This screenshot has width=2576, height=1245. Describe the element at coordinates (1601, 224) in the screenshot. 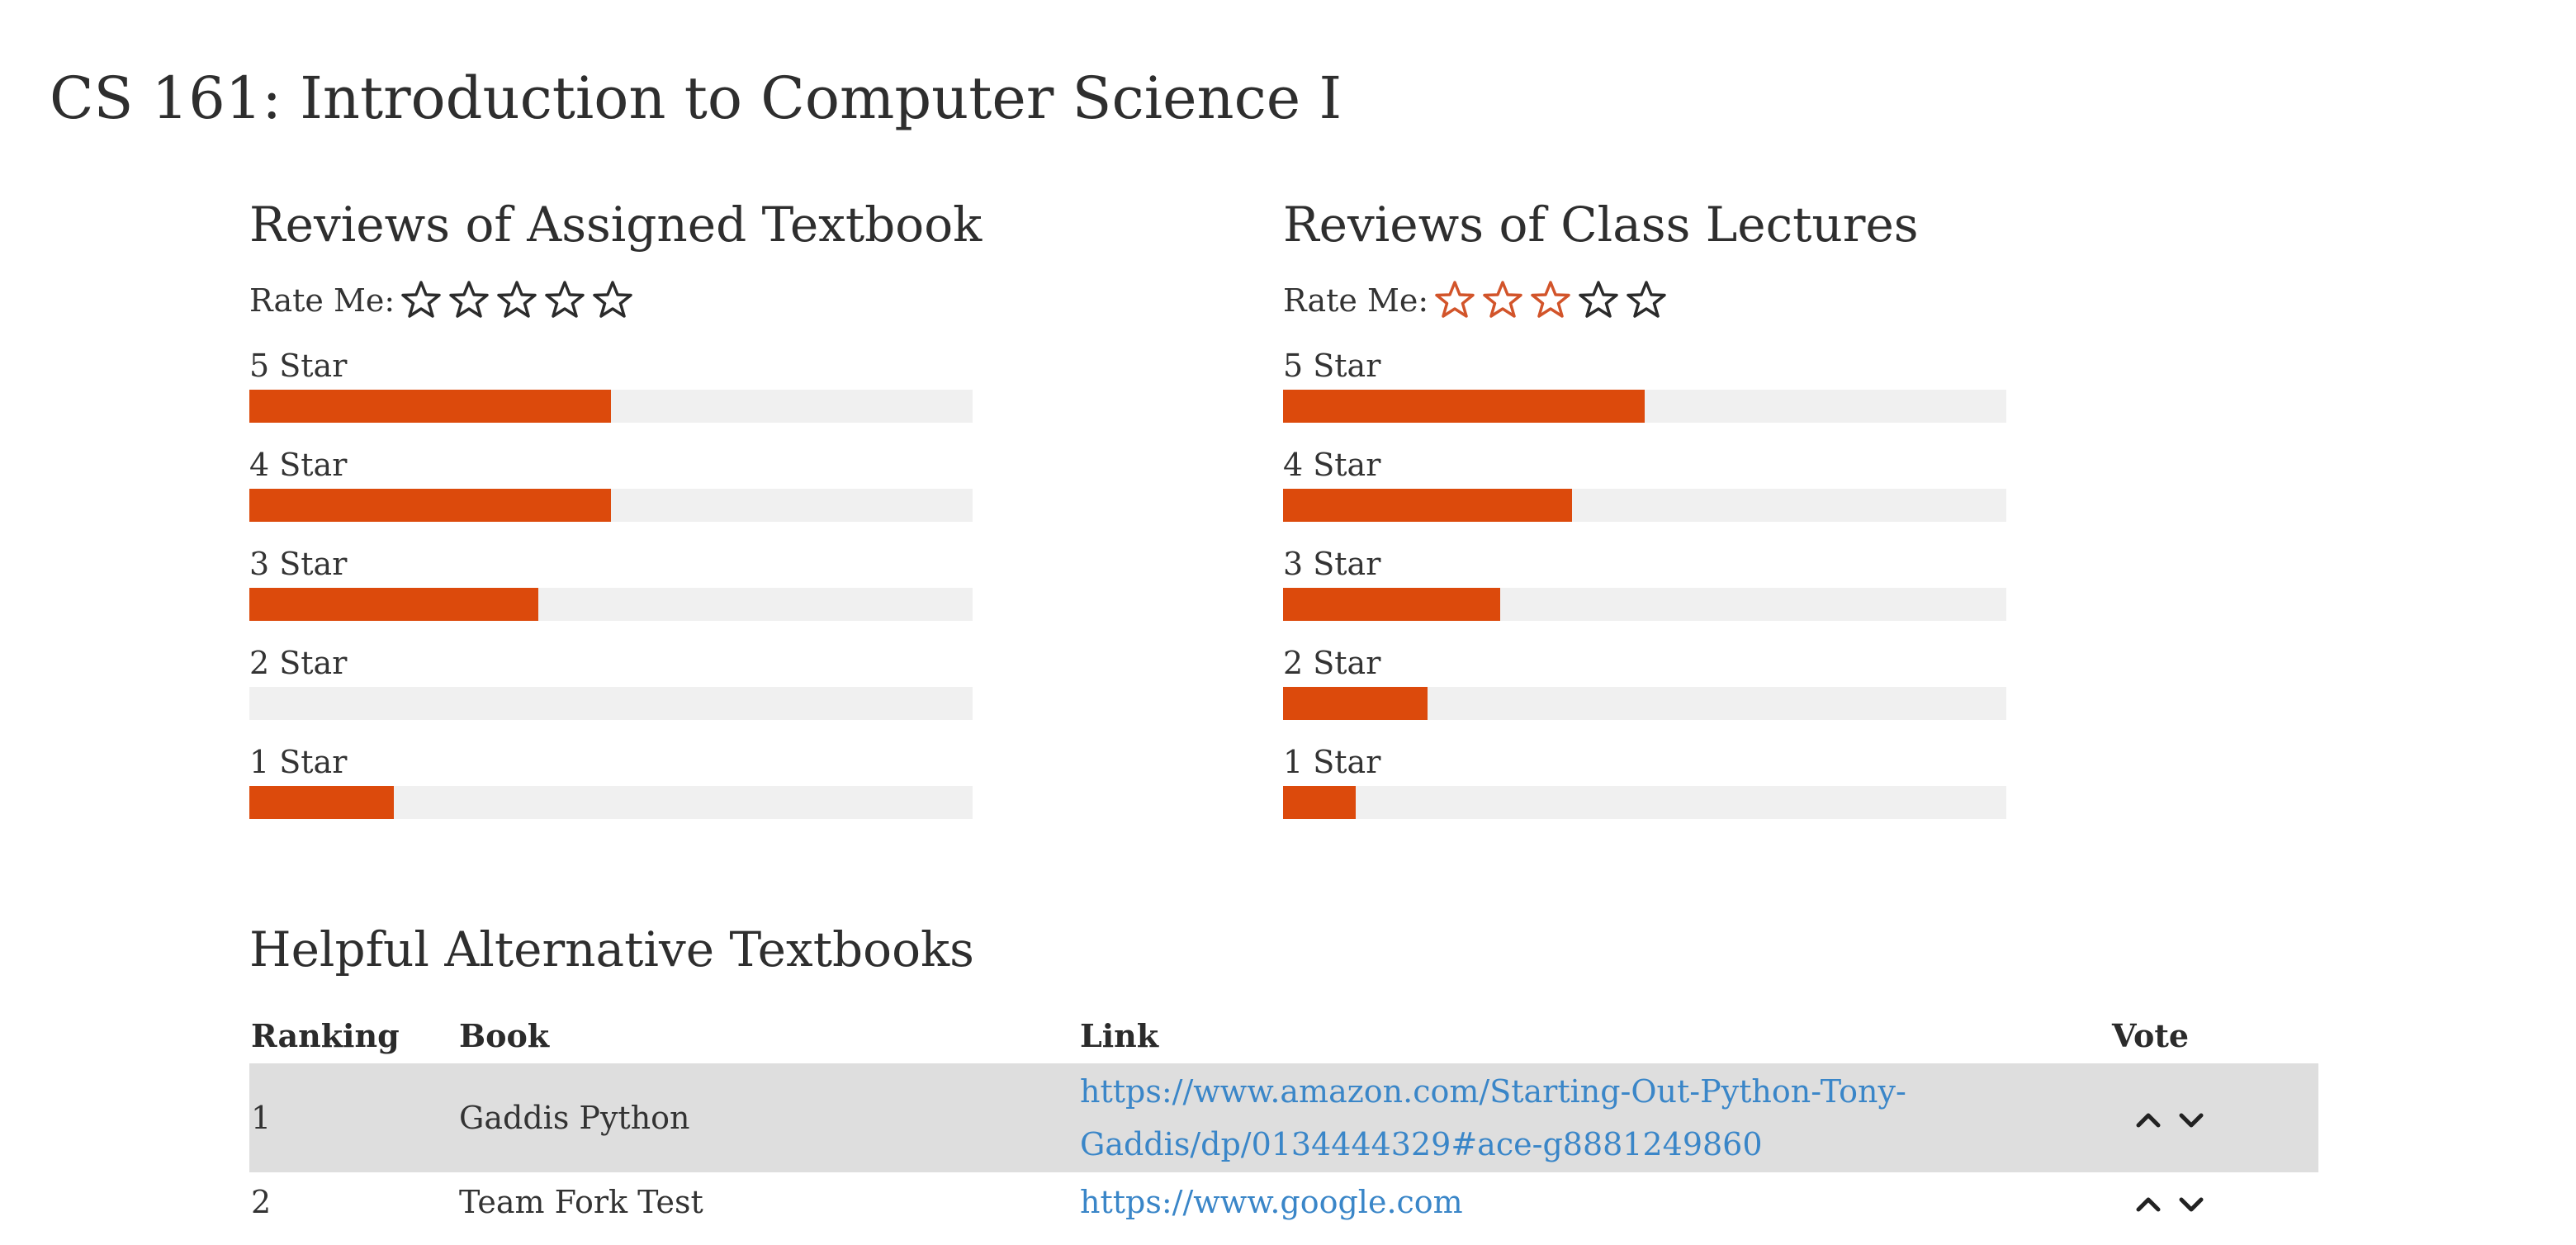

I see `panel-title: Reviews of Class Lectures` at that location.